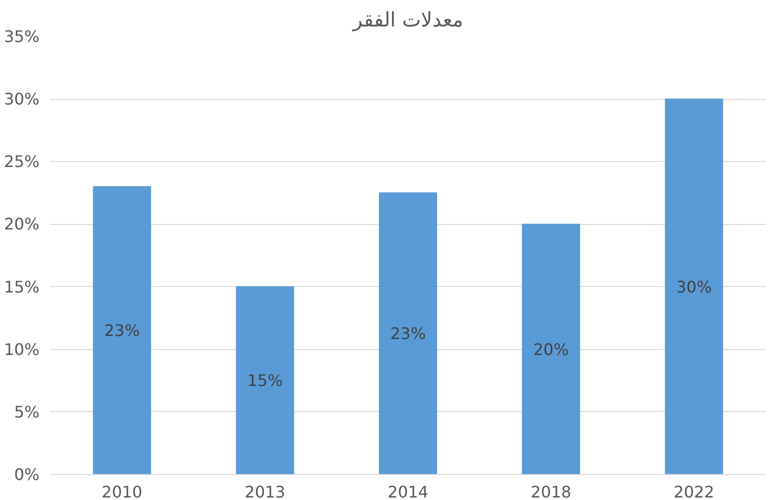 The width and height of the screenshot is (770, 500). What do you see at coordinates (694, 491) in the screenshot?
I see `x-tick-label: 2022` at bounding box center [694, 491].